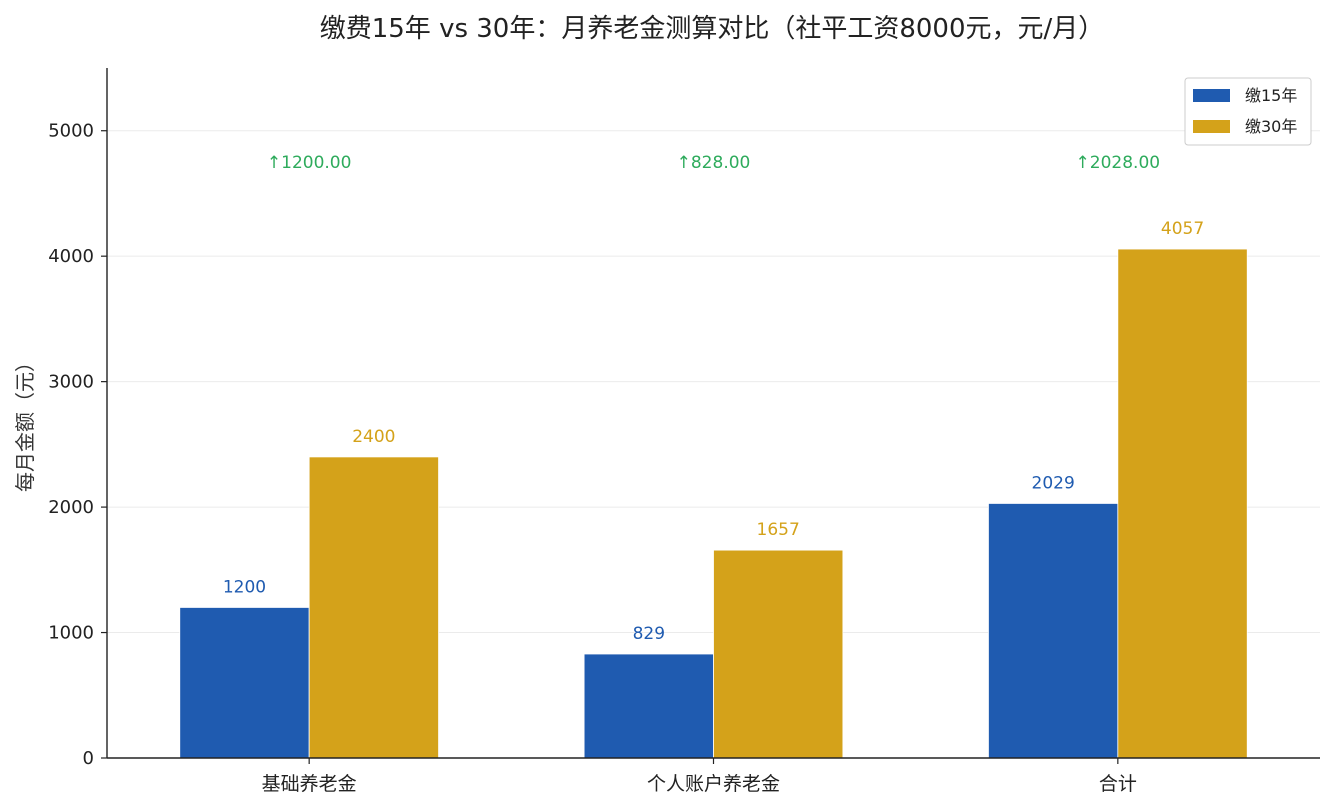 Image resolution: width=1335 pixels, height=810 pixels. I want to click on difference-label: ↑2028.00, so click(1118, 163).